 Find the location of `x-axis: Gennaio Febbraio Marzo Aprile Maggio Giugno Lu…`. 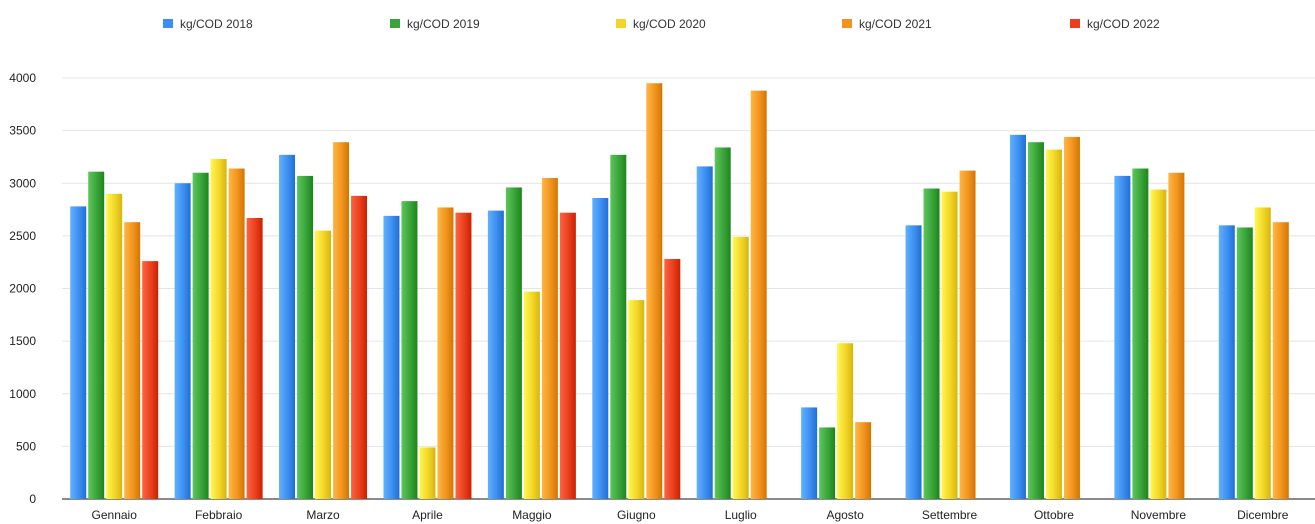

x-axis: Gennaio Febbraio Marzo Aprile Maggio Giugno Lu… is located at coordinates (690, 515).